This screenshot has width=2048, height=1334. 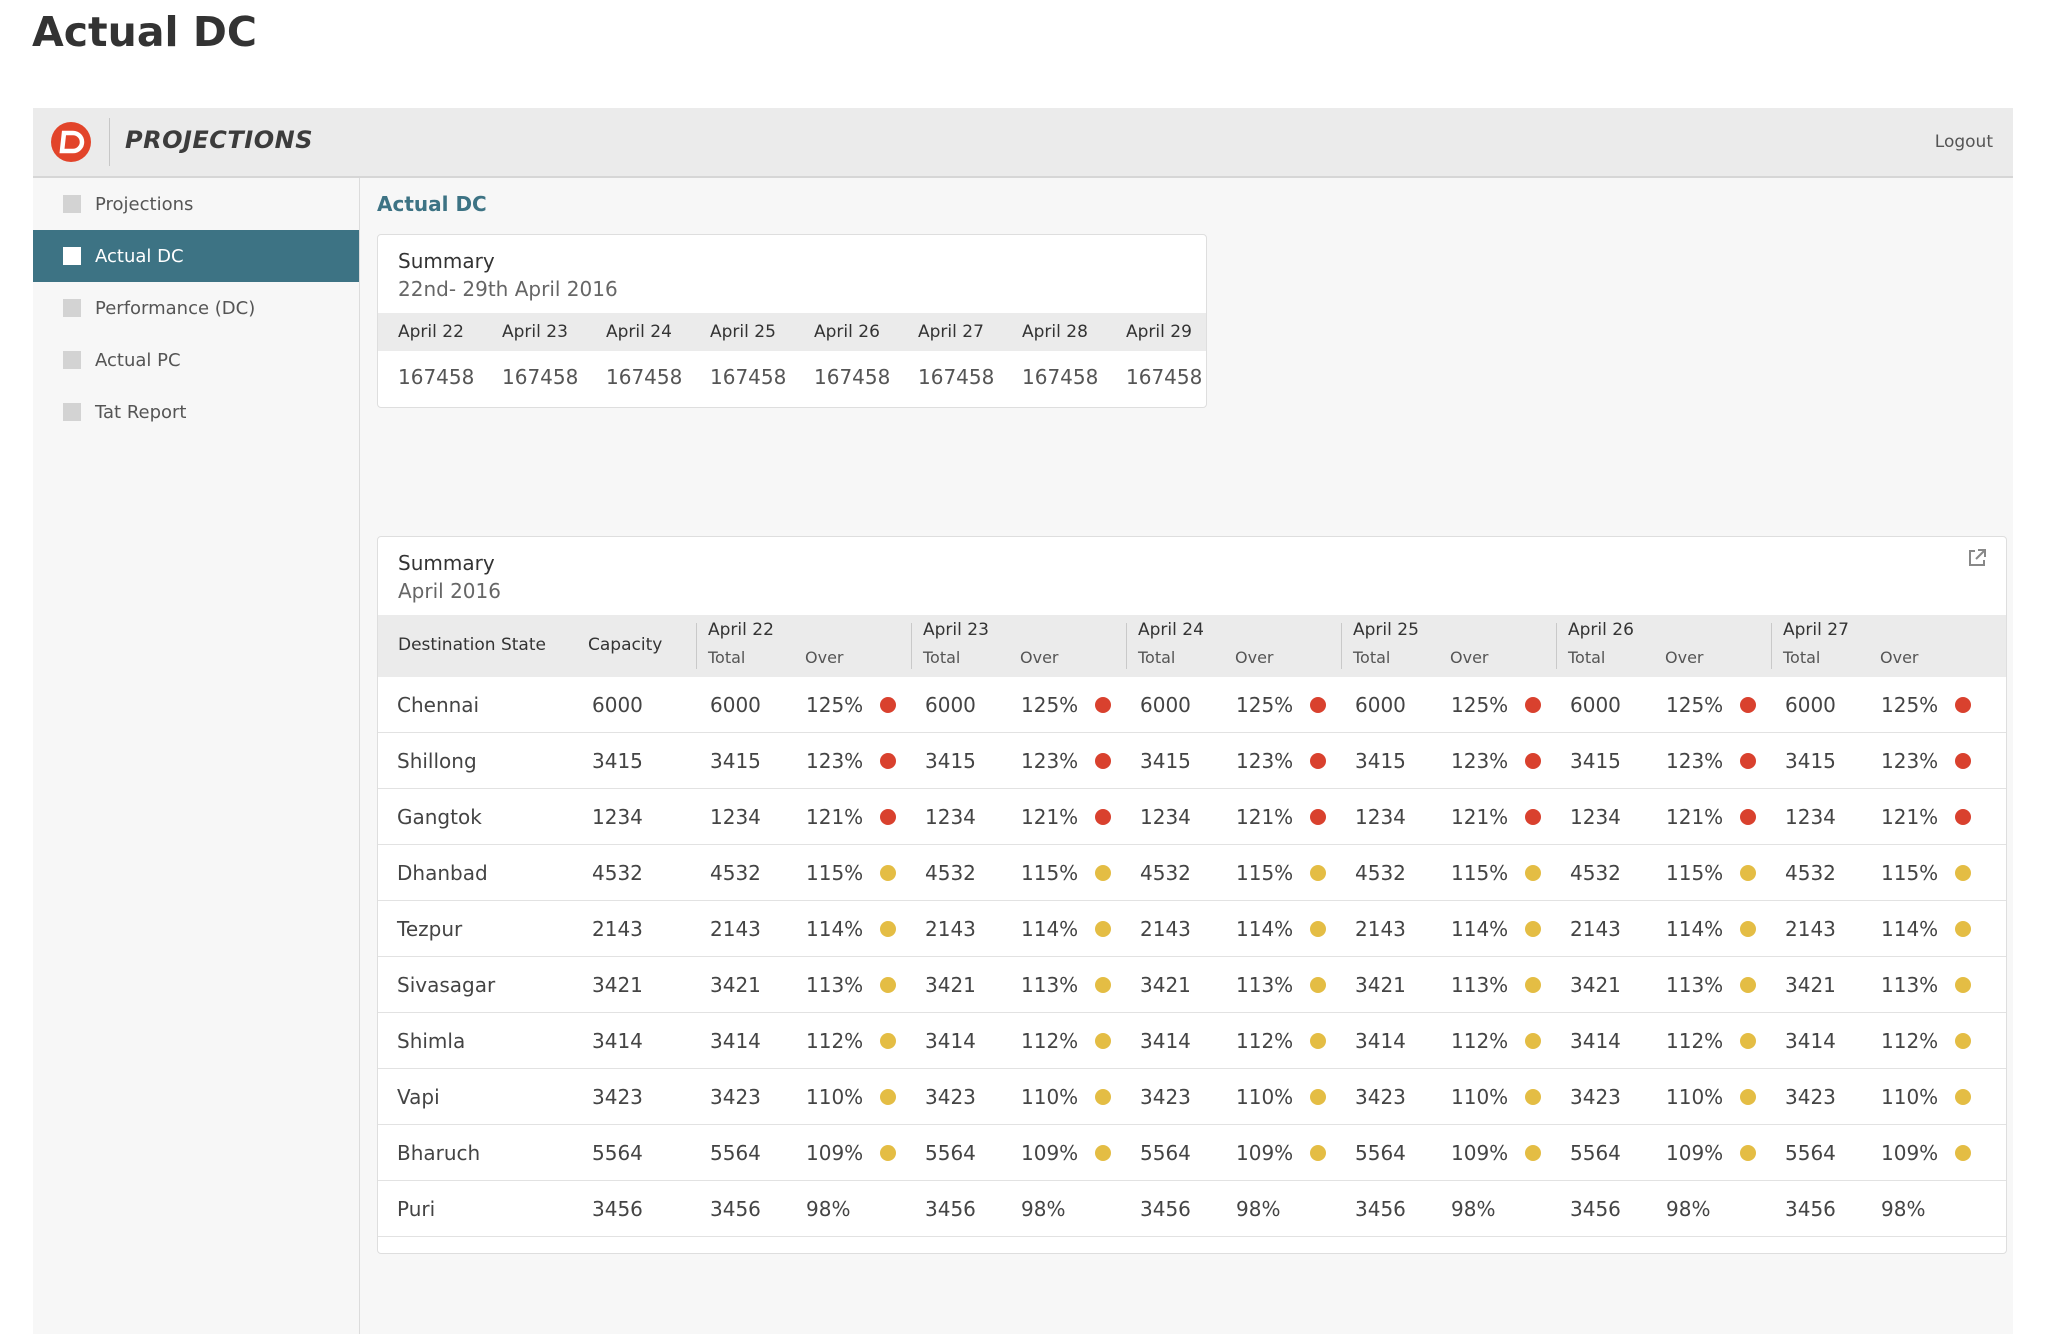 What do you see at coordinates (508, 289) in the screenshot?
I see `card-subtitle: 22nd- 29th April 2016` at bounding box center [508, 289].